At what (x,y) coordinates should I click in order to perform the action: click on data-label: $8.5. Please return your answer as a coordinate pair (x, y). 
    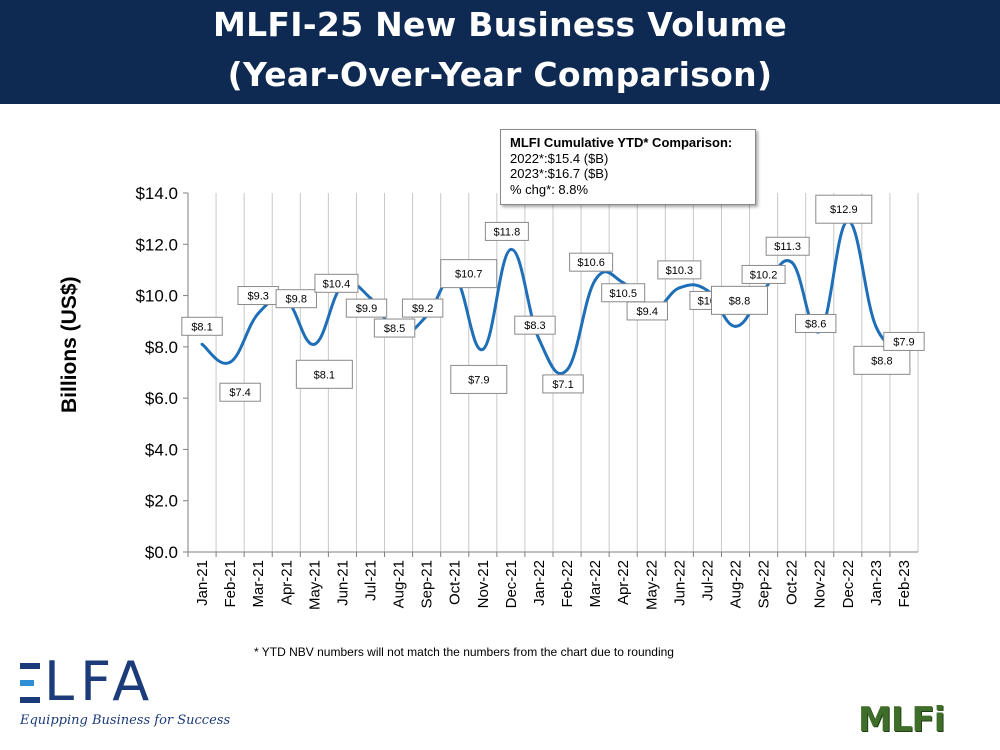
    Looking at the image, I should click on (394, 329).